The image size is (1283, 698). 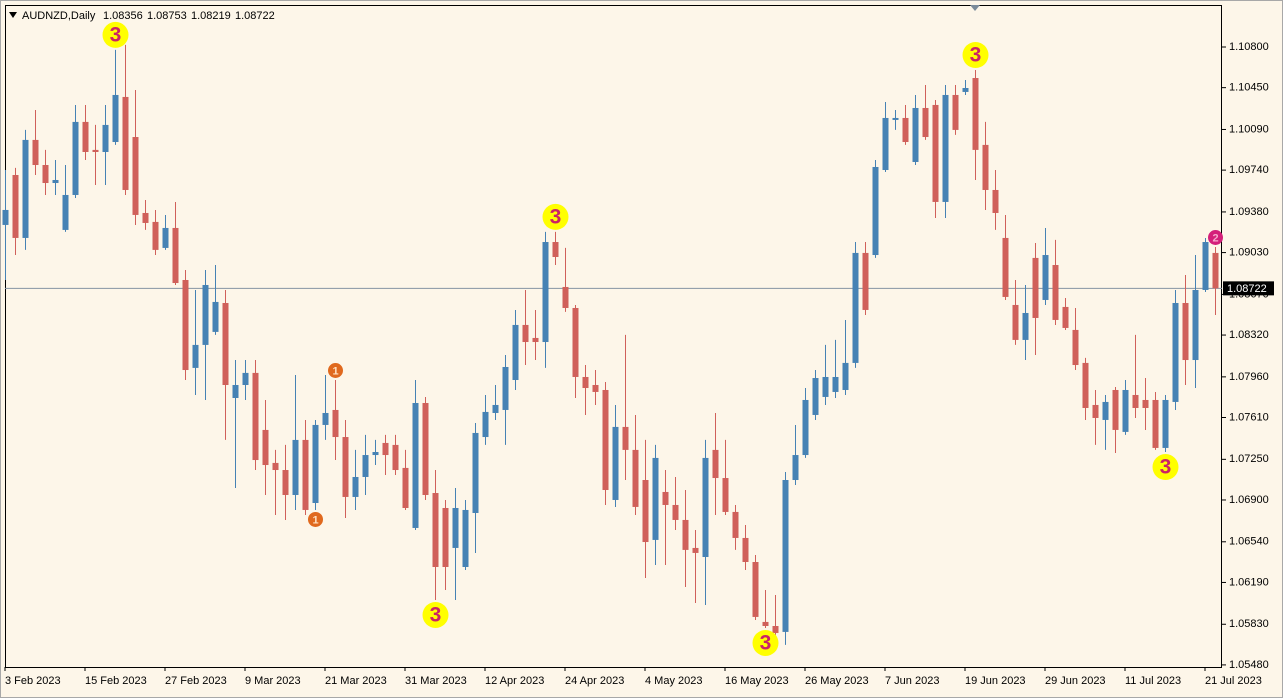 I want to click on x-tick-label: 7 Jun 2023, so click(x=912, y=681).